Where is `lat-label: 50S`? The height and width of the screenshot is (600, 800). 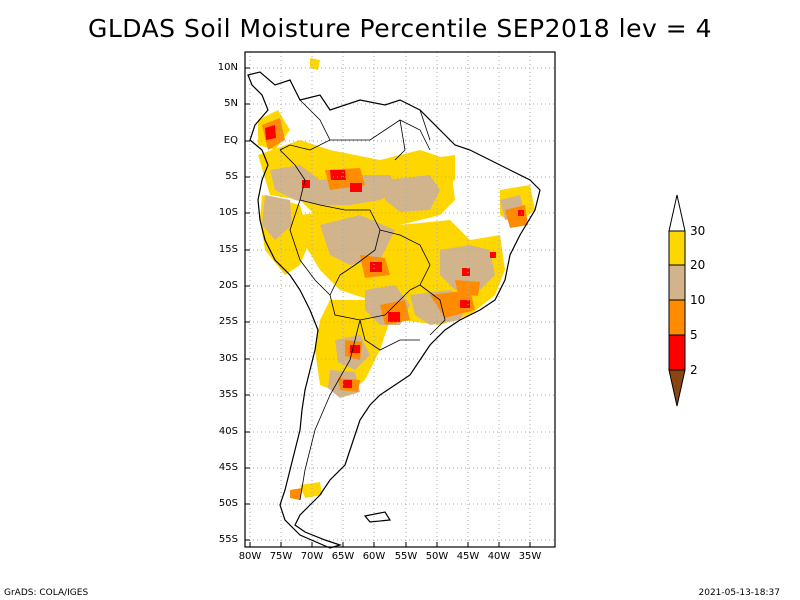
lat-label: 50S is located at coordinates (228, 503).